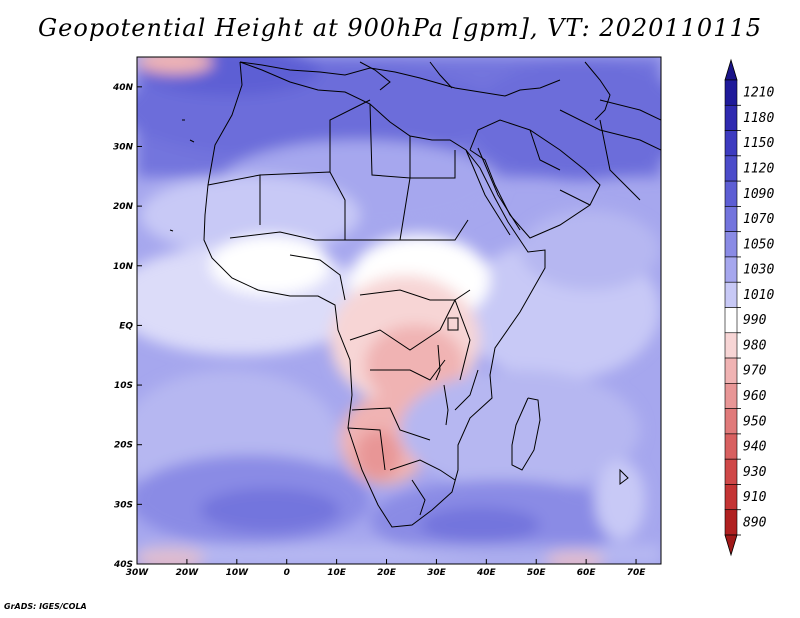 This screenshot has height=618, width=800. Describe the element at coordinates (758, 168) in the screenshot. I see `colorbar-label: 1120` at that location.